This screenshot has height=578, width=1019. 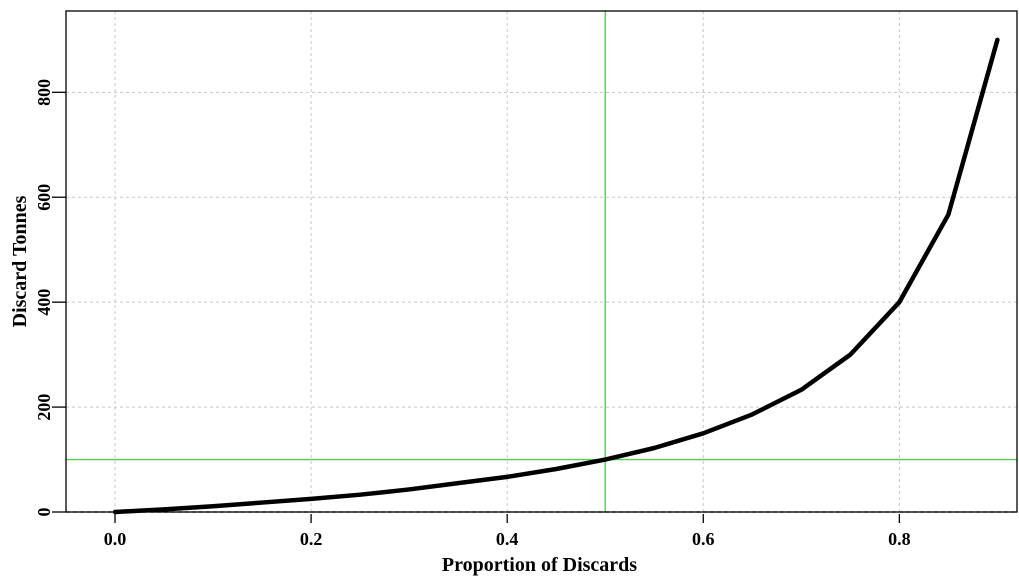 I want to click on y-tick-label-3: 600, so click(x=44, y=197).